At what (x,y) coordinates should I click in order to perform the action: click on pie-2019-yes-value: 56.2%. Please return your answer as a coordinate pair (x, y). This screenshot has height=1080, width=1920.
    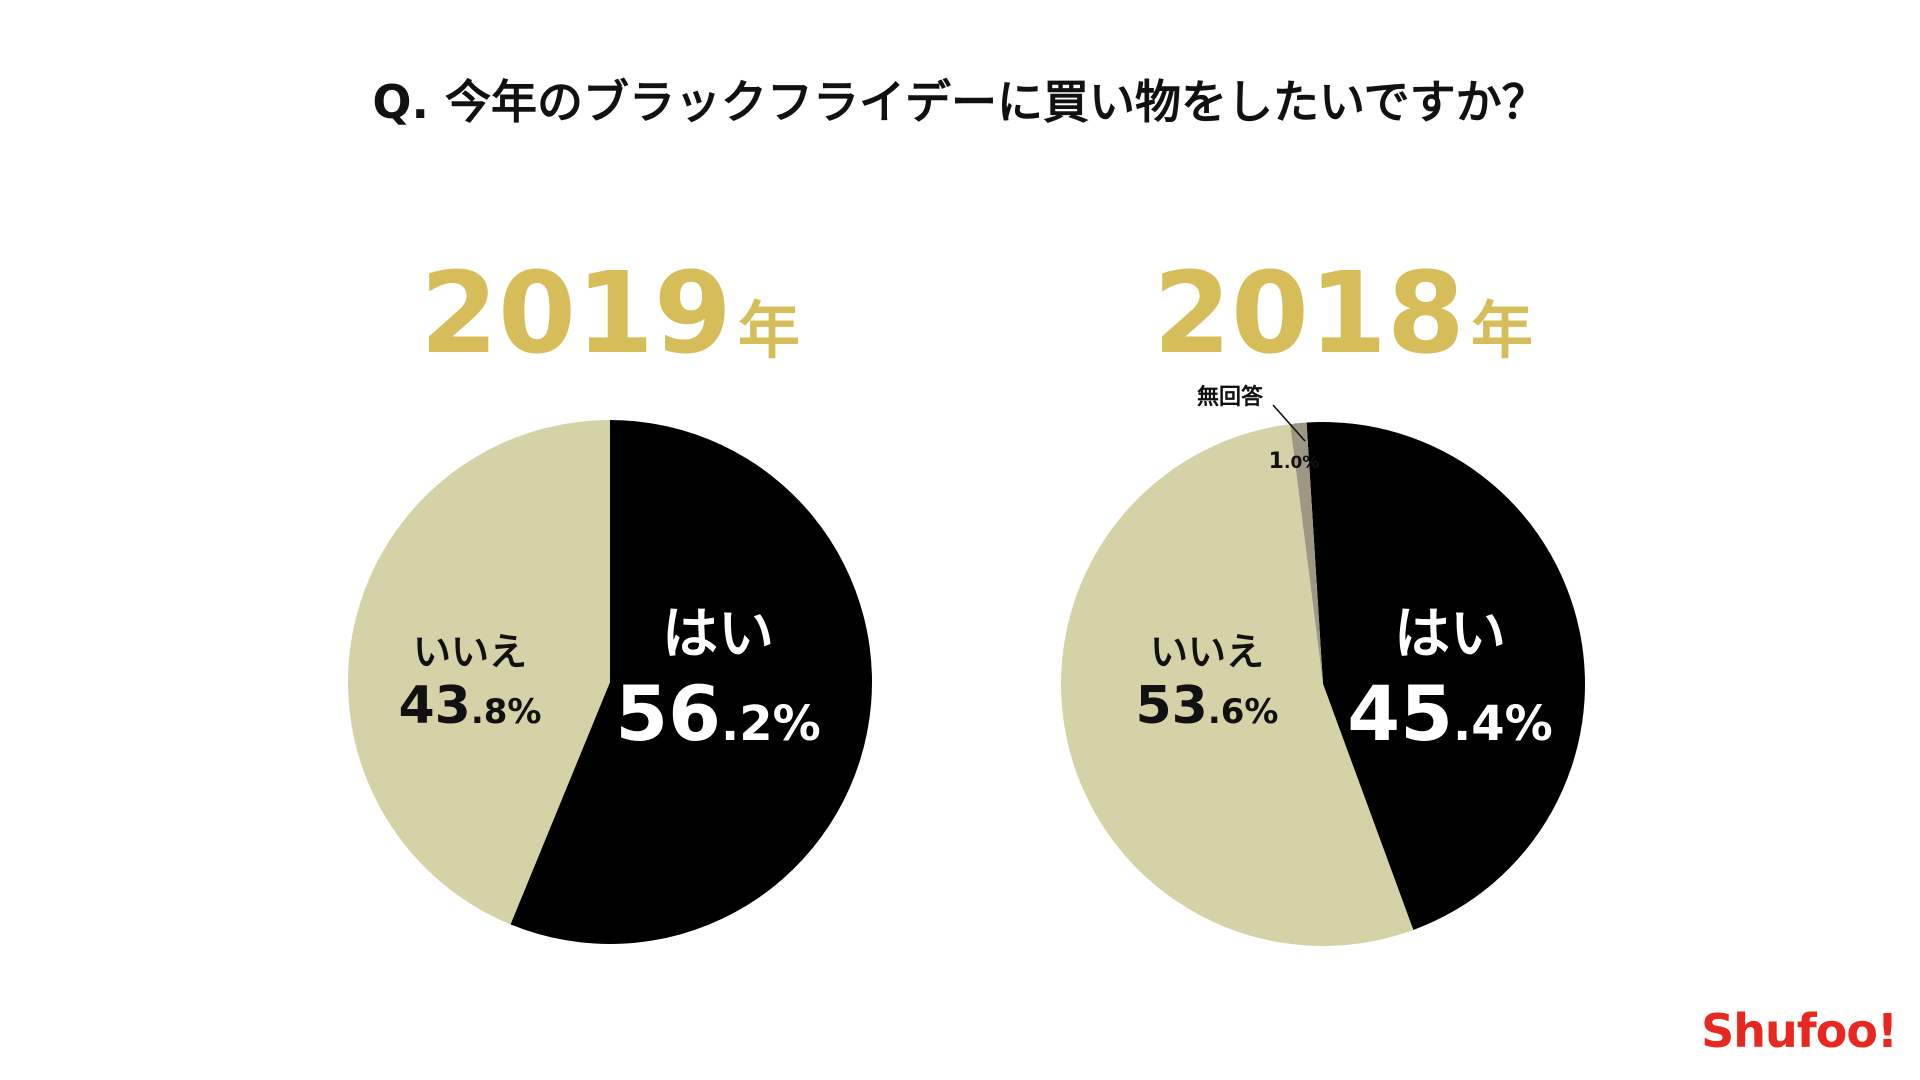
    Looking at the image, I should click on (718, 713).